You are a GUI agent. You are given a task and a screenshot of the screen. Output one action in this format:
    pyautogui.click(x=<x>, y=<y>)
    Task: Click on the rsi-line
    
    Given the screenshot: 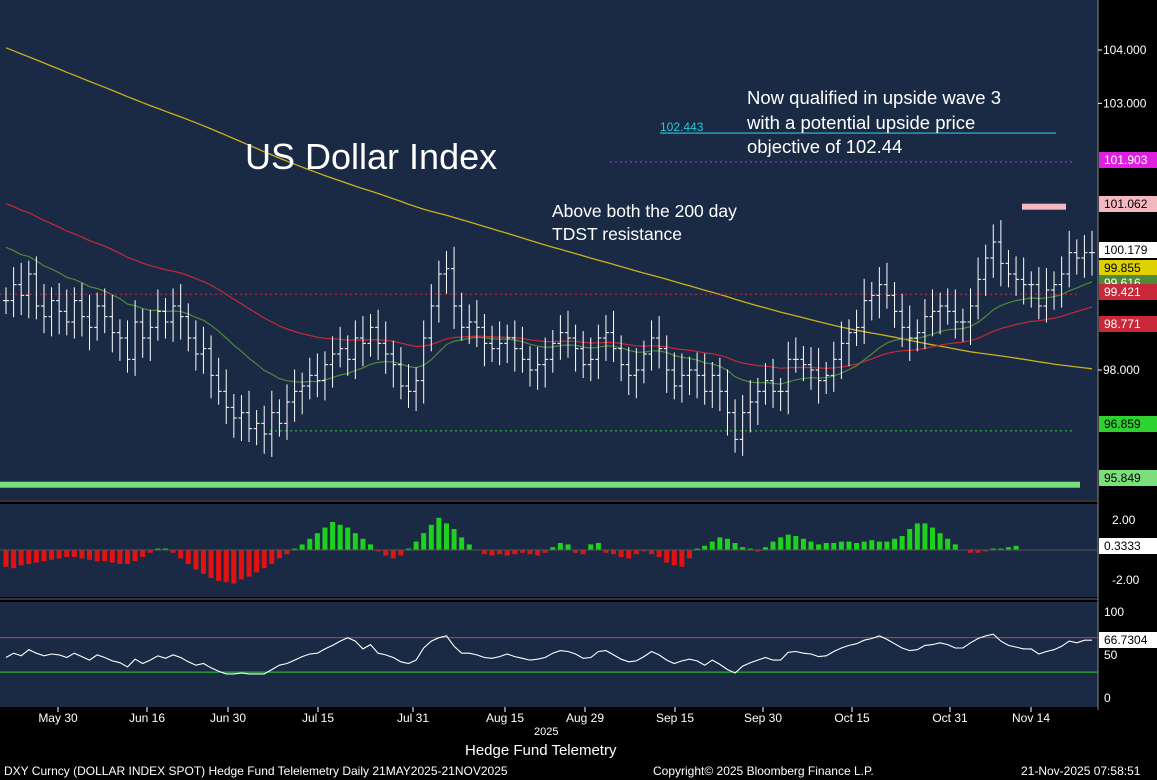 What is the action you would take?
    pyautogui.click(x=548, y=654)
    